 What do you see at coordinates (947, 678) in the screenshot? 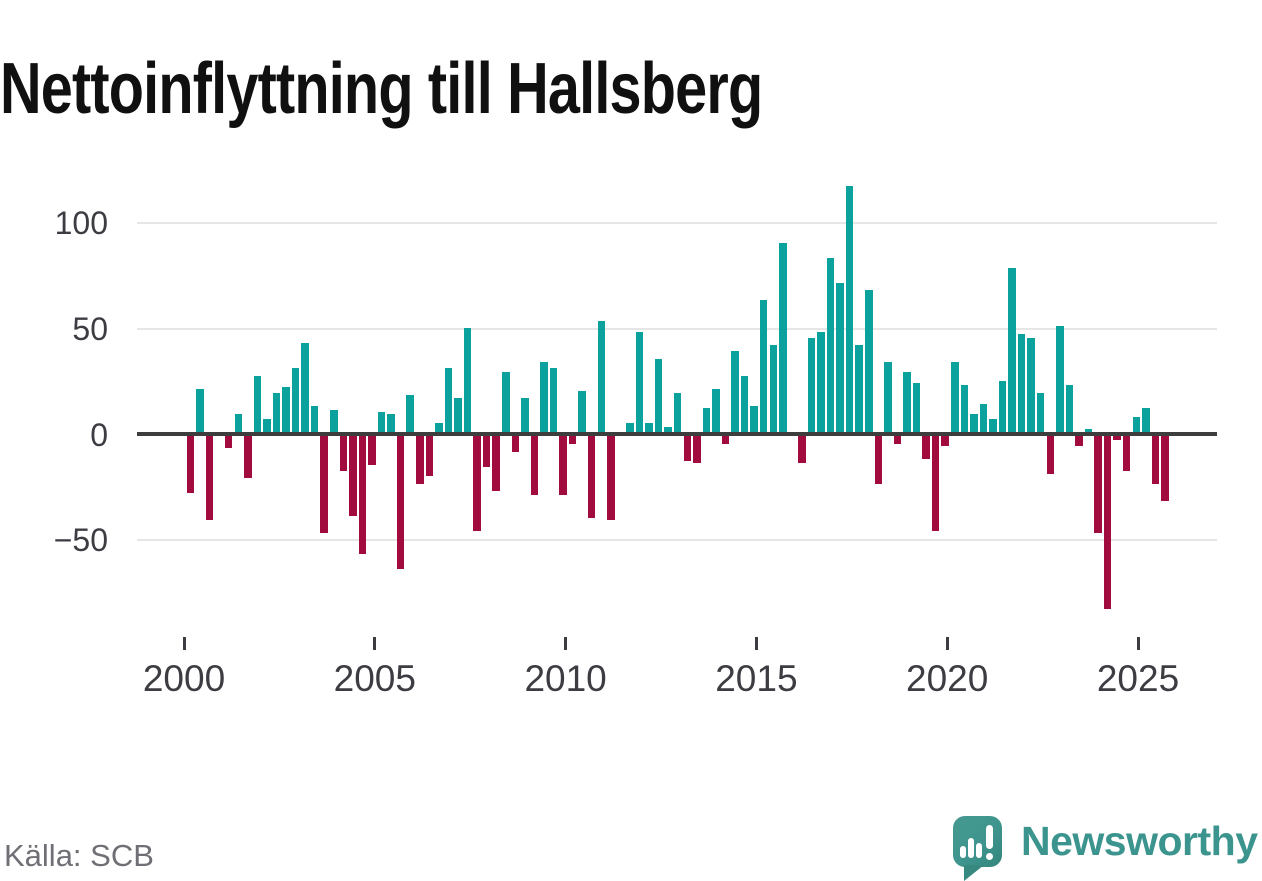
I see `x-tick-label: 2020` at bounding box center [947, 678].